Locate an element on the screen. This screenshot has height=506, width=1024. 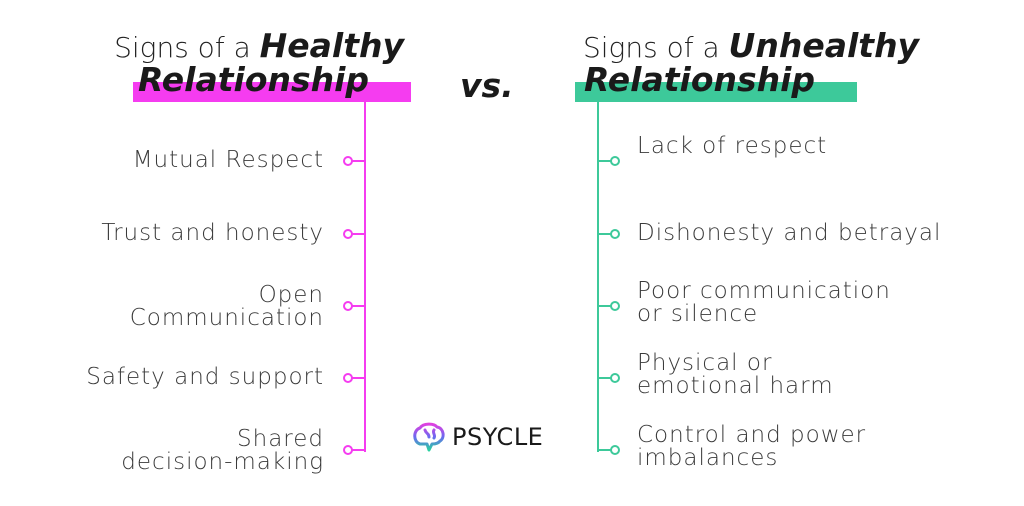
list-item: Mutual Respect is located at coordinates (228, 160).